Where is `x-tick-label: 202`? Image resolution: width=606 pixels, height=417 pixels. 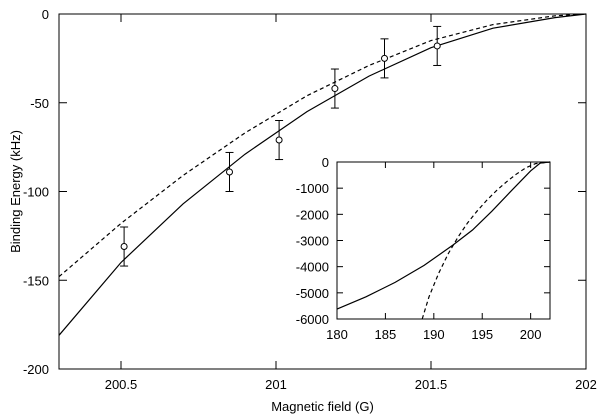 x-tick-label: 202 is located at coordinates (586, 384).